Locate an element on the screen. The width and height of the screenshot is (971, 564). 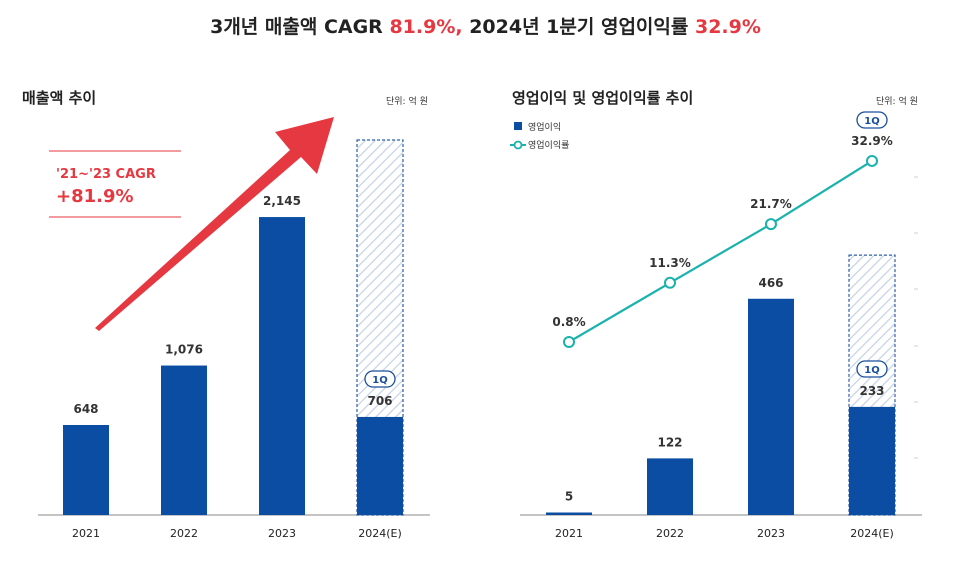
profit-value-label: 466 is located at coordinates (770, 283).